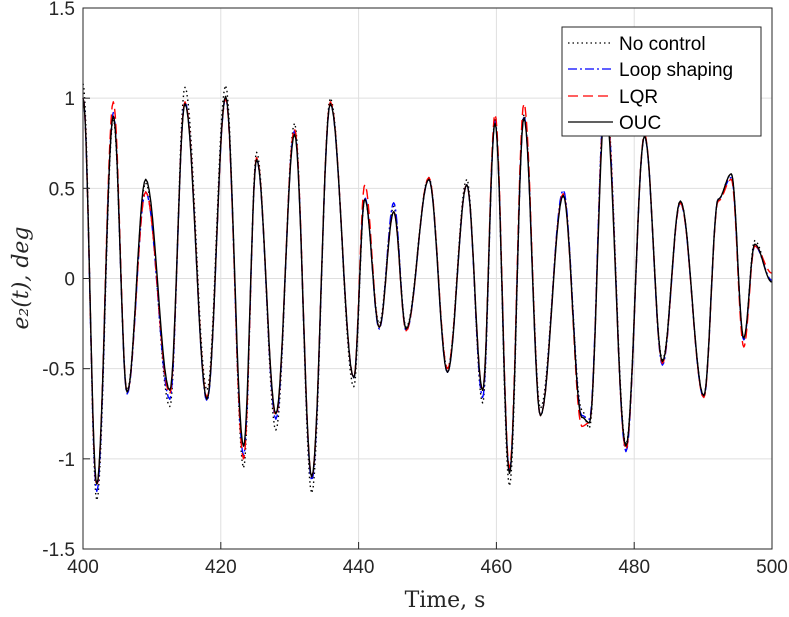  What do you see at coordinates (772, 567) in the screenshot?
I see `x-tick-label: 500` at bounding box center [772, 567].